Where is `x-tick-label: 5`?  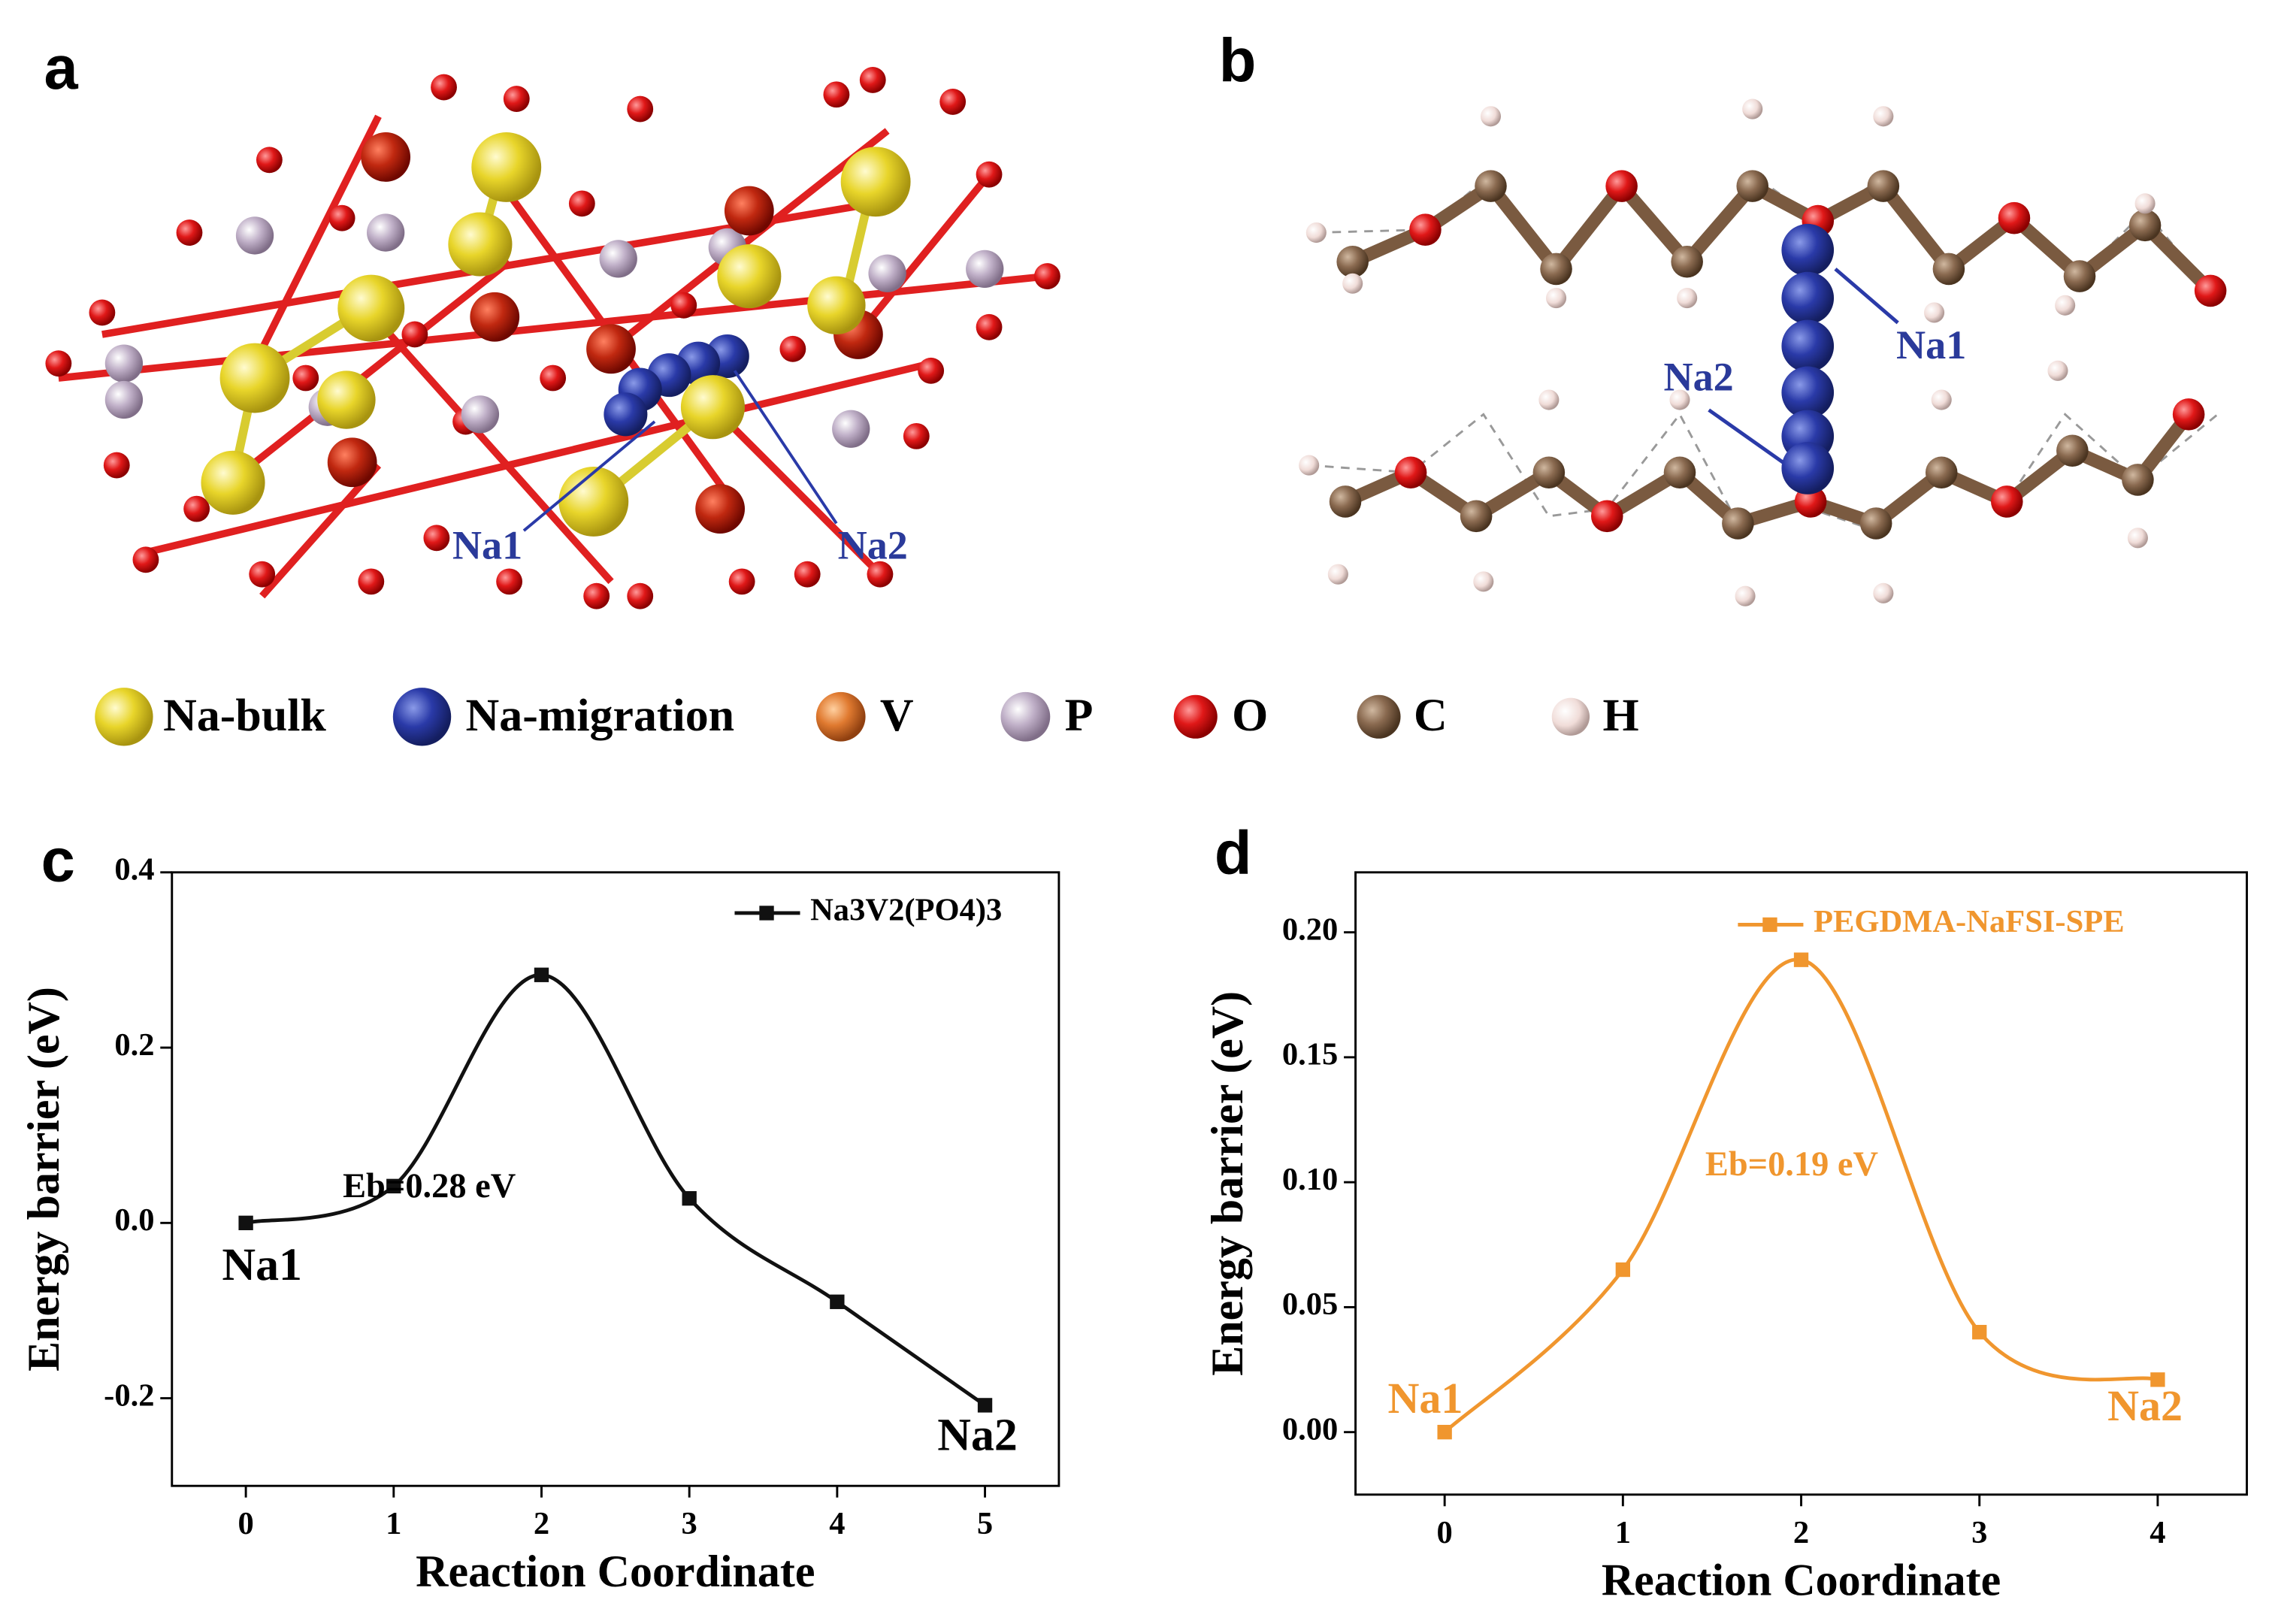 x-tick-label: 5 is located at coordinates (985, 1523).